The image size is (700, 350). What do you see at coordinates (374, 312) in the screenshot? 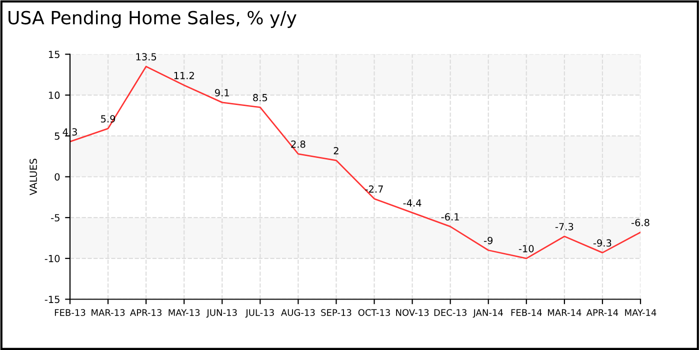
I see `x-tick-label: OCT-13` at bounding box center [374, 312].